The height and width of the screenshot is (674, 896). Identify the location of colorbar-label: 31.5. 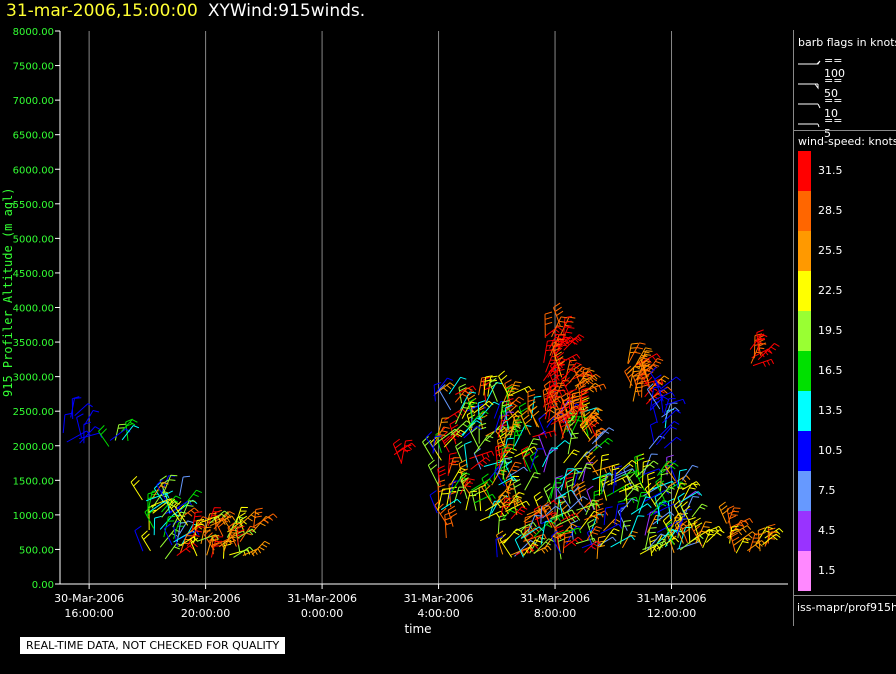
(830, 170).